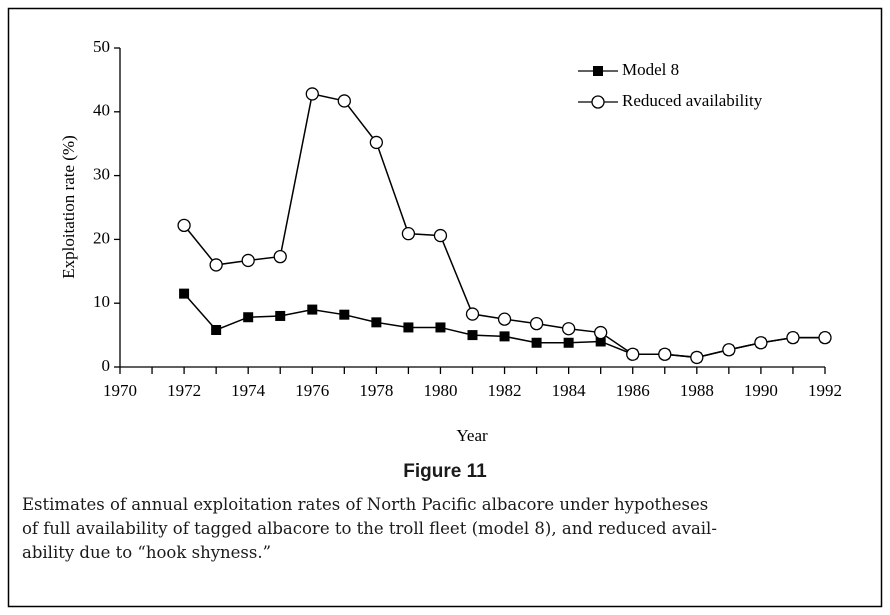 The image size is (890, 615). I want to click on y-tick-label: 20, so click(101, 237).